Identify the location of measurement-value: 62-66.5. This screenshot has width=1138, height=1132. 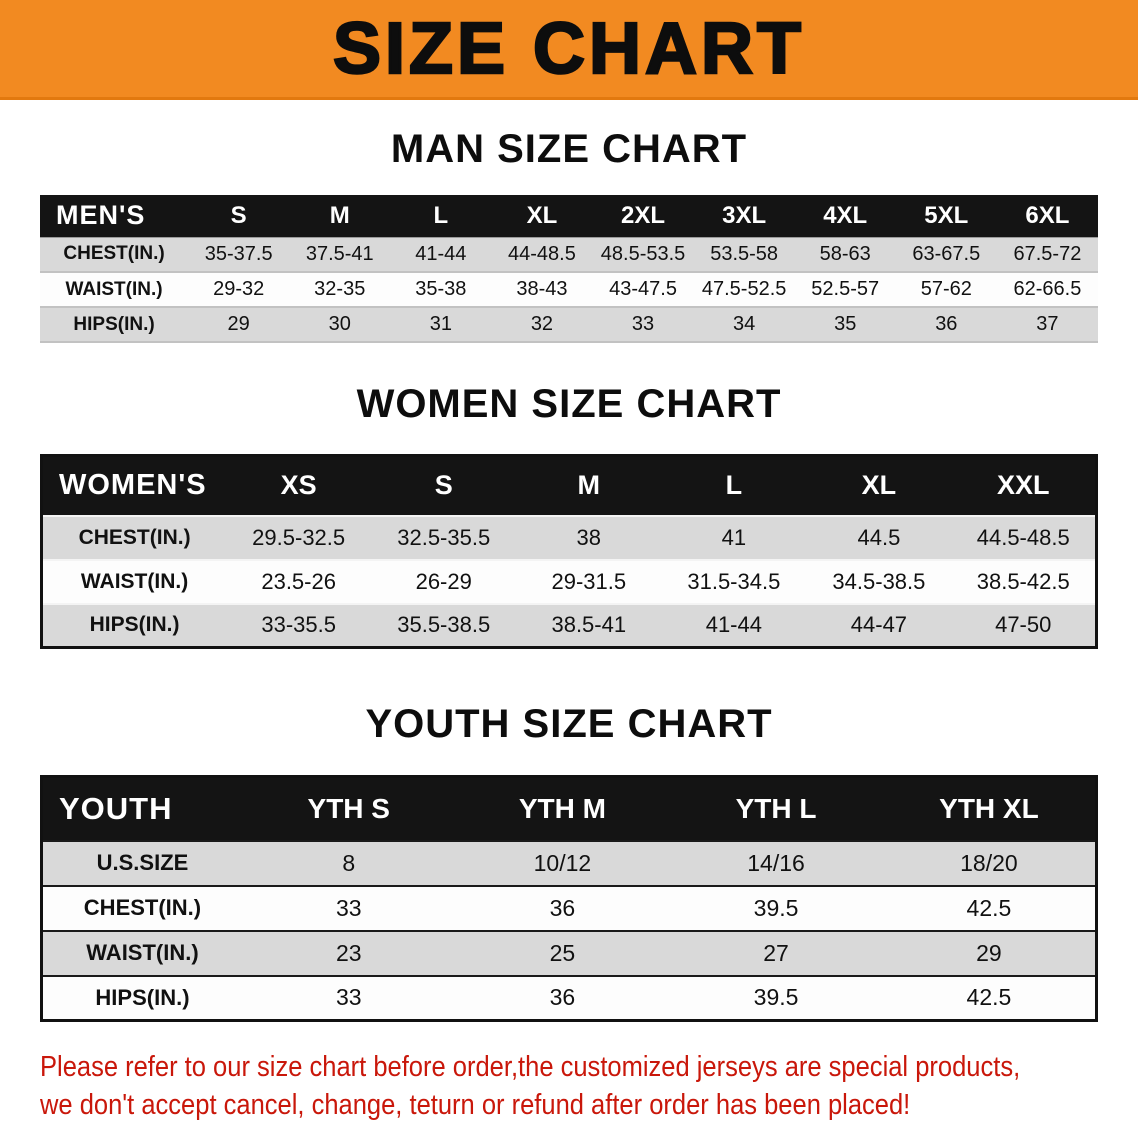
(1047, 289).